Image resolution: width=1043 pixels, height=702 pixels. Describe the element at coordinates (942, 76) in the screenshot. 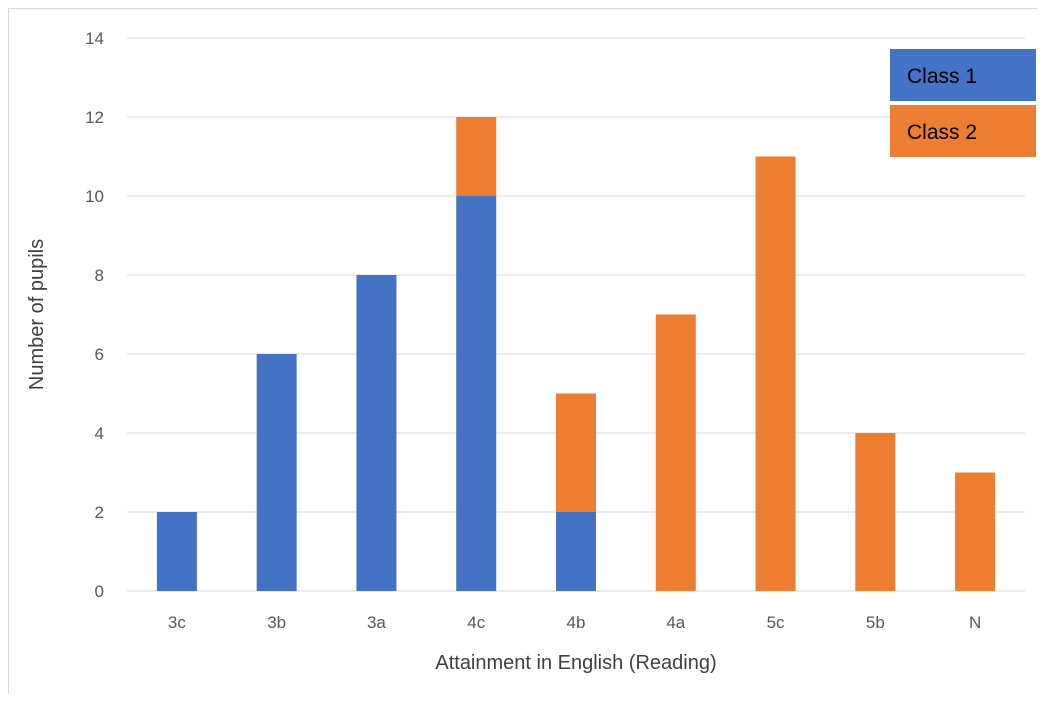

I see `legend-label: Class 1` at that location.